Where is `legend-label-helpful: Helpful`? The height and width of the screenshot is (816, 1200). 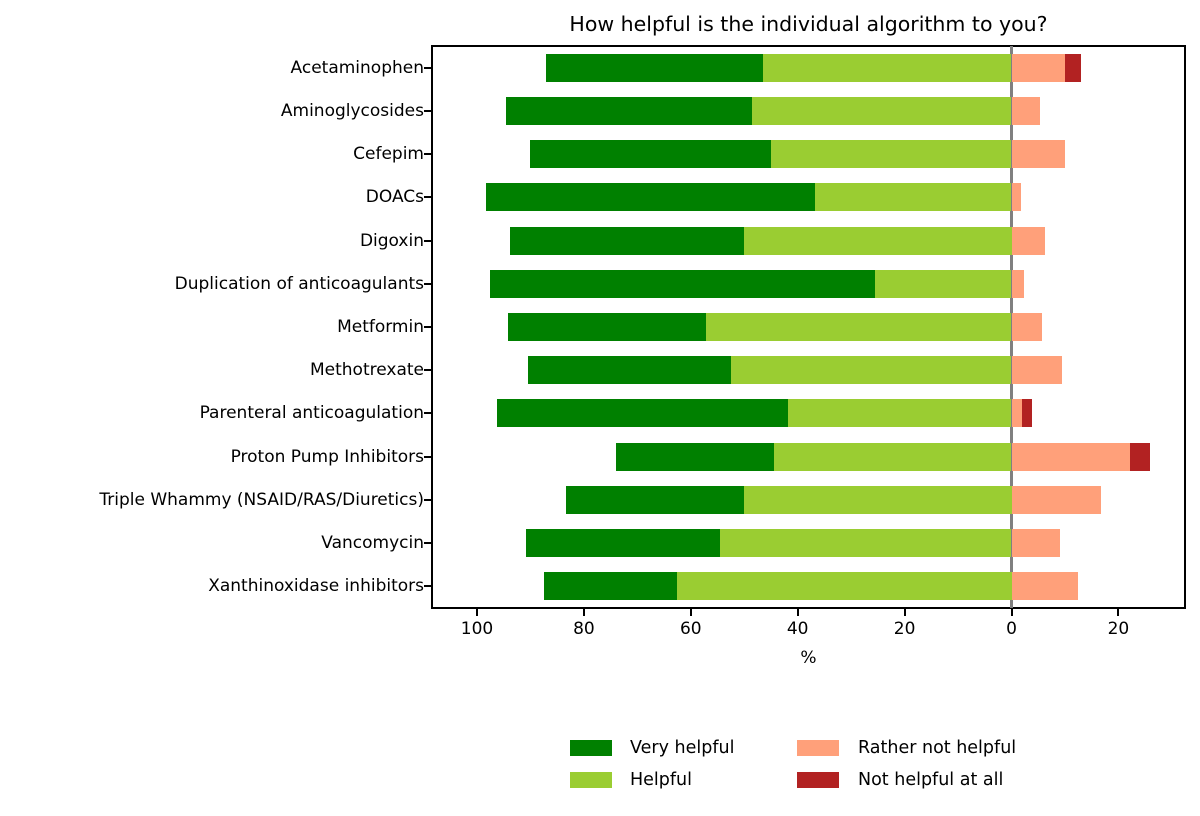 legend-label-helpful: Helpful is located at coordinates (661, 780).